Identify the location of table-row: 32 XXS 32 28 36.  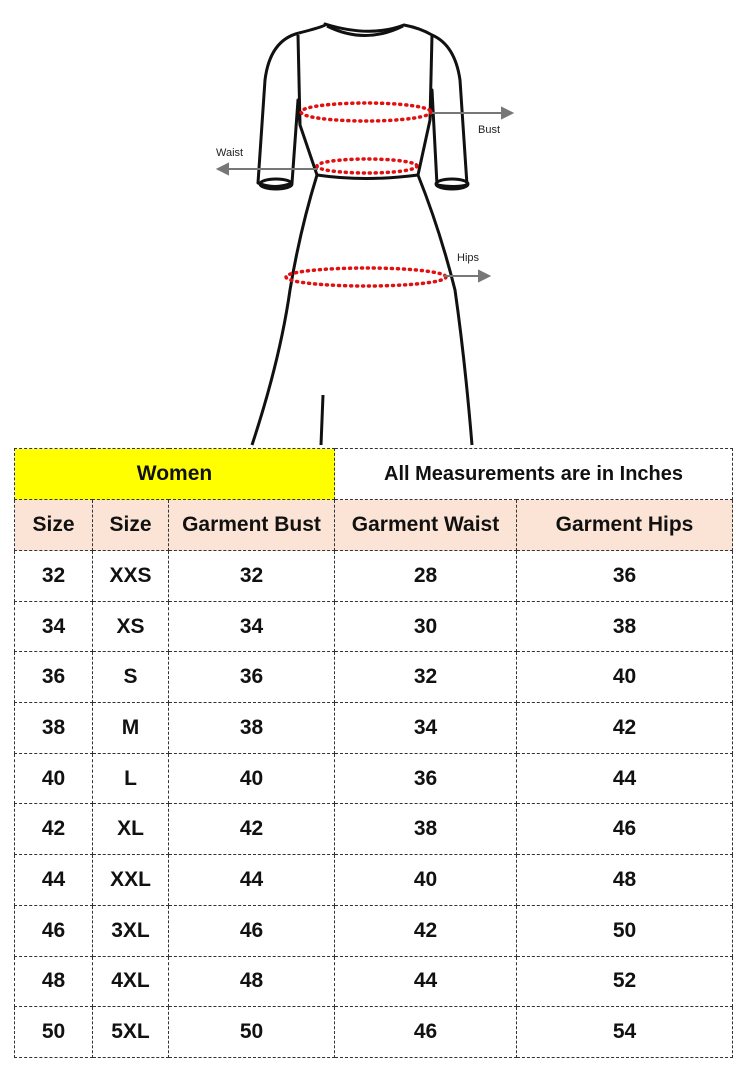
(374, 576).